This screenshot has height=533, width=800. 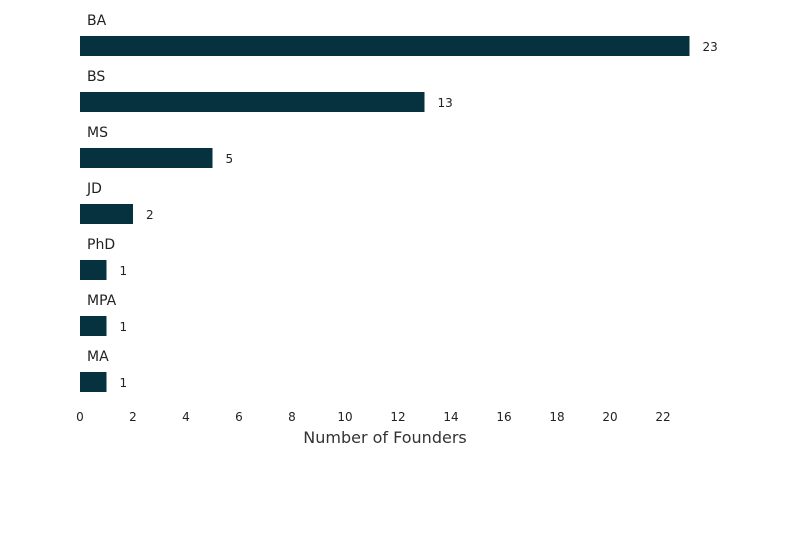 I want to click on value-label-ma: 1, so click(x=124, y=383).